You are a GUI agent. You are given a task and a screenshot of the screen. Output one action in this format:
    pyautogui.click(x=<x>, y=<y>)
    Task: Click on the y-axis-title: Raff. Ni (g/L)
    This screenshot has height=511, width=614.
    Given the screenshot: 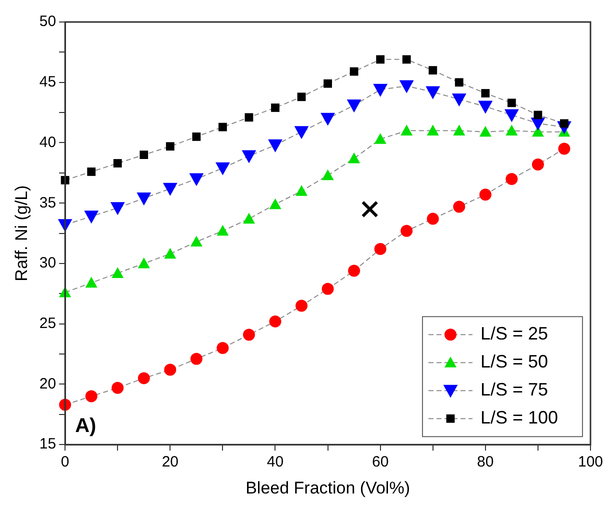 What is the action you would take?
    pyautogui.click(x=21, y=233)
    